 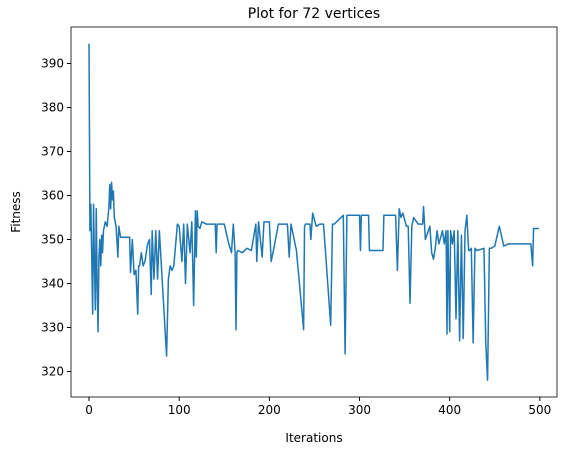 What do you see at coordinates (52, 64) in the screenshot?
I see `y-tick-label: 390` at bounding box center [52, 64].